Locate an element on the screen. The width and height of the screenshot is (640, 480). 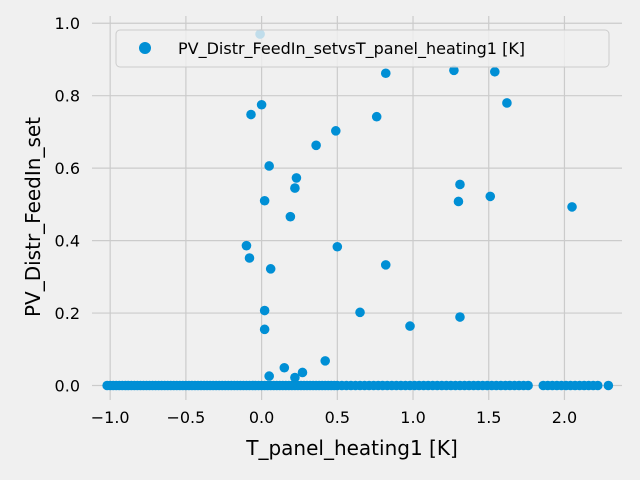
x-tick-label: 1.5 is located at coordinates (488, 417).